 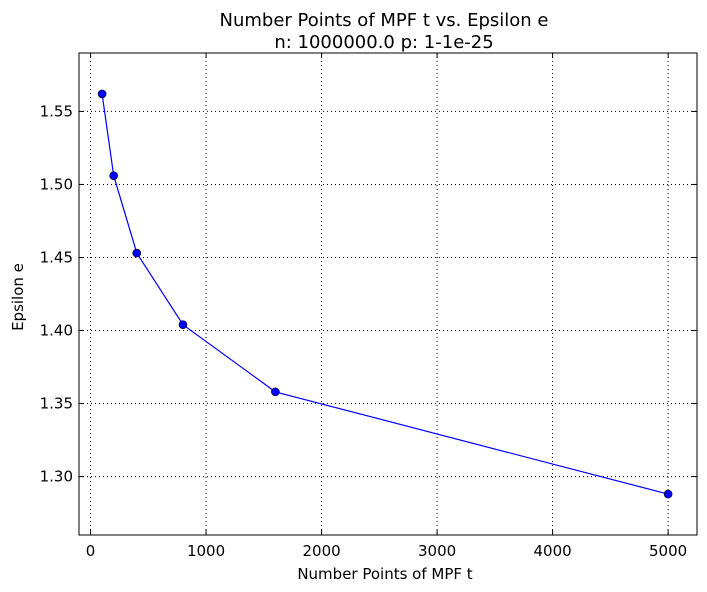 I want to click on x-tick-label: 4000, so click(x=553, y=551).